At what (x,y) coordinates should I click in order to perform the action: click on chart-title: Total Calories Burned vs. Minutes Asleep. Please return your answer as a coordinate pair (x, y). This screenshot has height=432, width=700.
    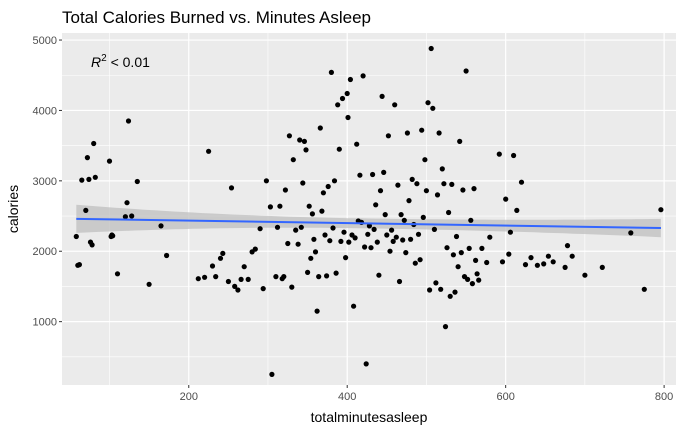
    Looking at the image, I should click on (216, 17).